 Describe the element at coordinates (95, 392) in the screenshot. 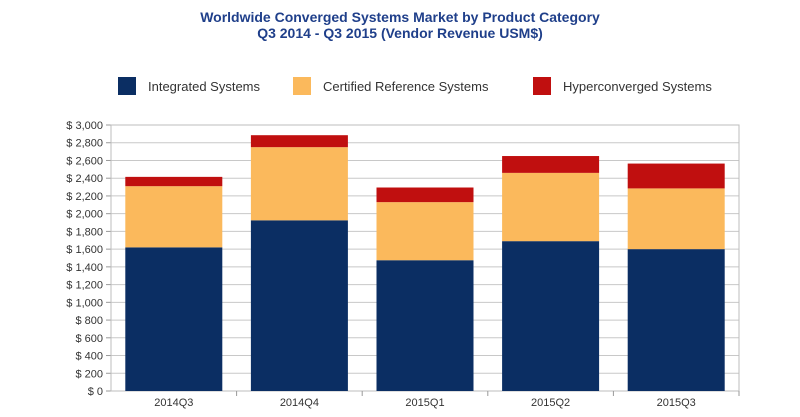

I see `y-tick-label: $ 0` at that location.